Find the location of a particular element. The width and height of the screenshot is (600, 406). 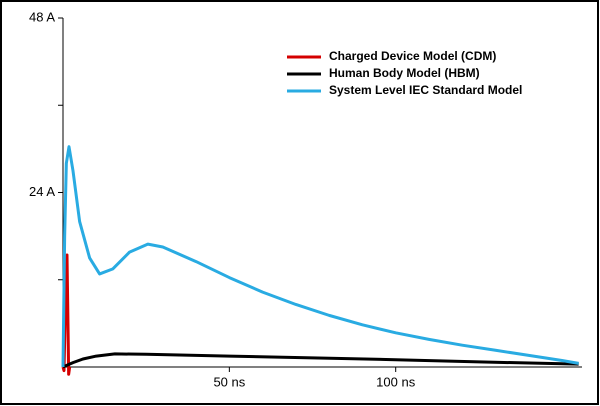

legend-label: System Level IEC Standard Model is located at coordinates (425, 90).